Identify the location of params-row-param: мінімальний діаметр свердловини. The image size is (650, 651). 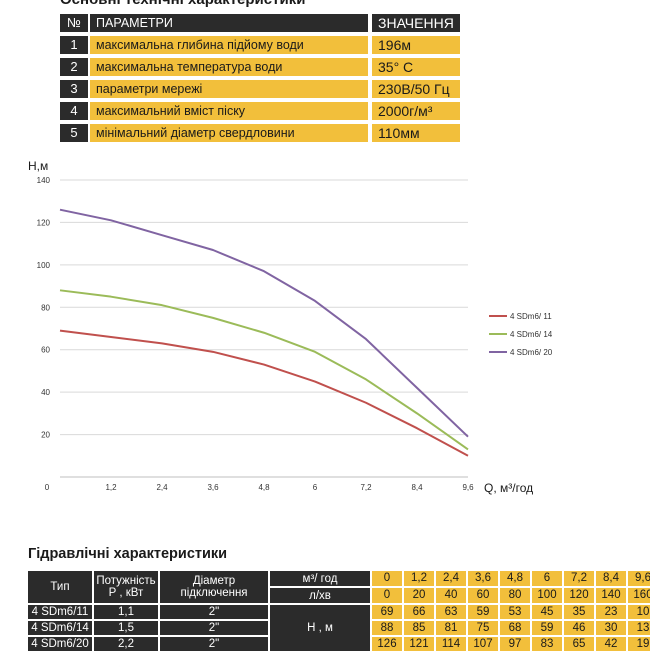
(229, 133).